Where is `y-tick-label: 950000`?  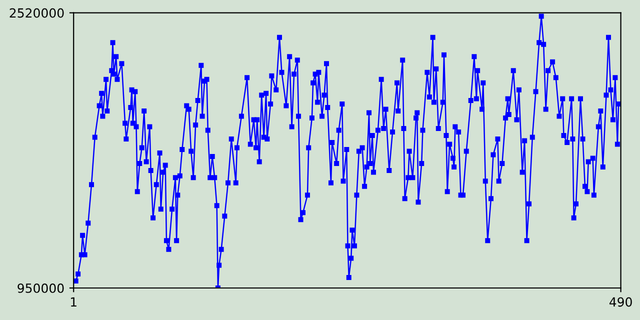 y-tick-label: 950000 is located at coordinates (41, 288).